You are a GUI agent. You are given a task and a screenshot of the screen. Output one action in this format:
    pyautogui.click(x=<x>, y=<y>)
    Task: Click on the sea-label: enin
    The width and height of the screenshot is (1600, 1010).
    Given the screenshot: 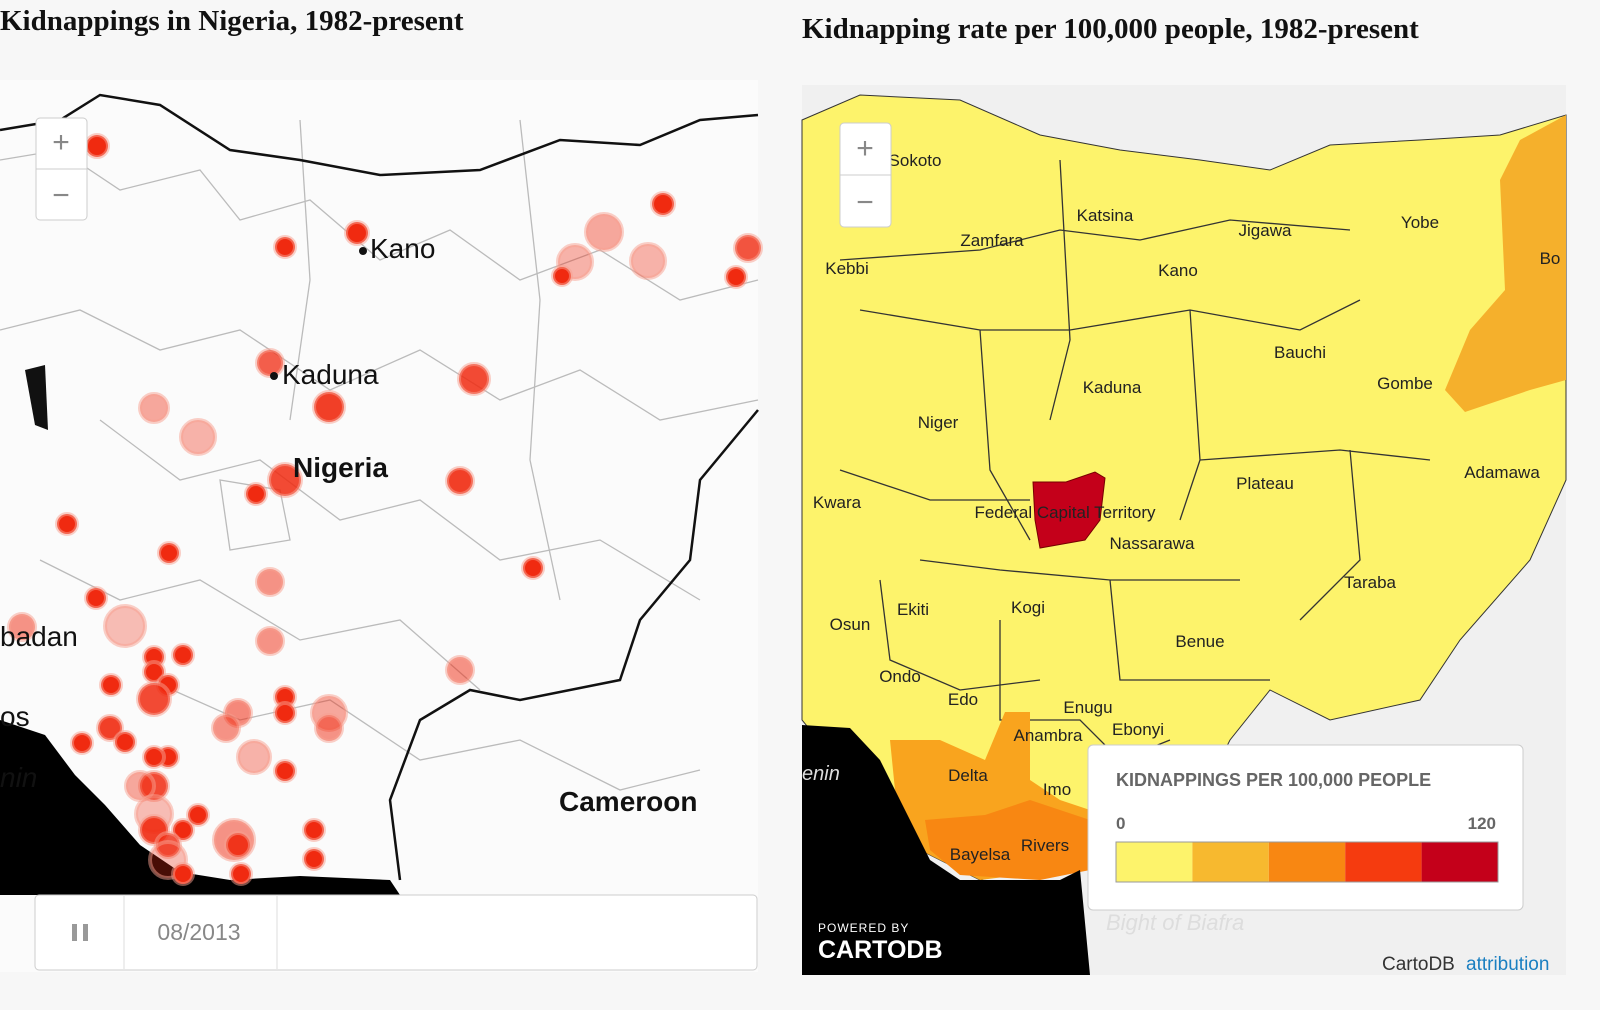 What is the action you would take?
    pyautogui.click(x=821, y=774)
    